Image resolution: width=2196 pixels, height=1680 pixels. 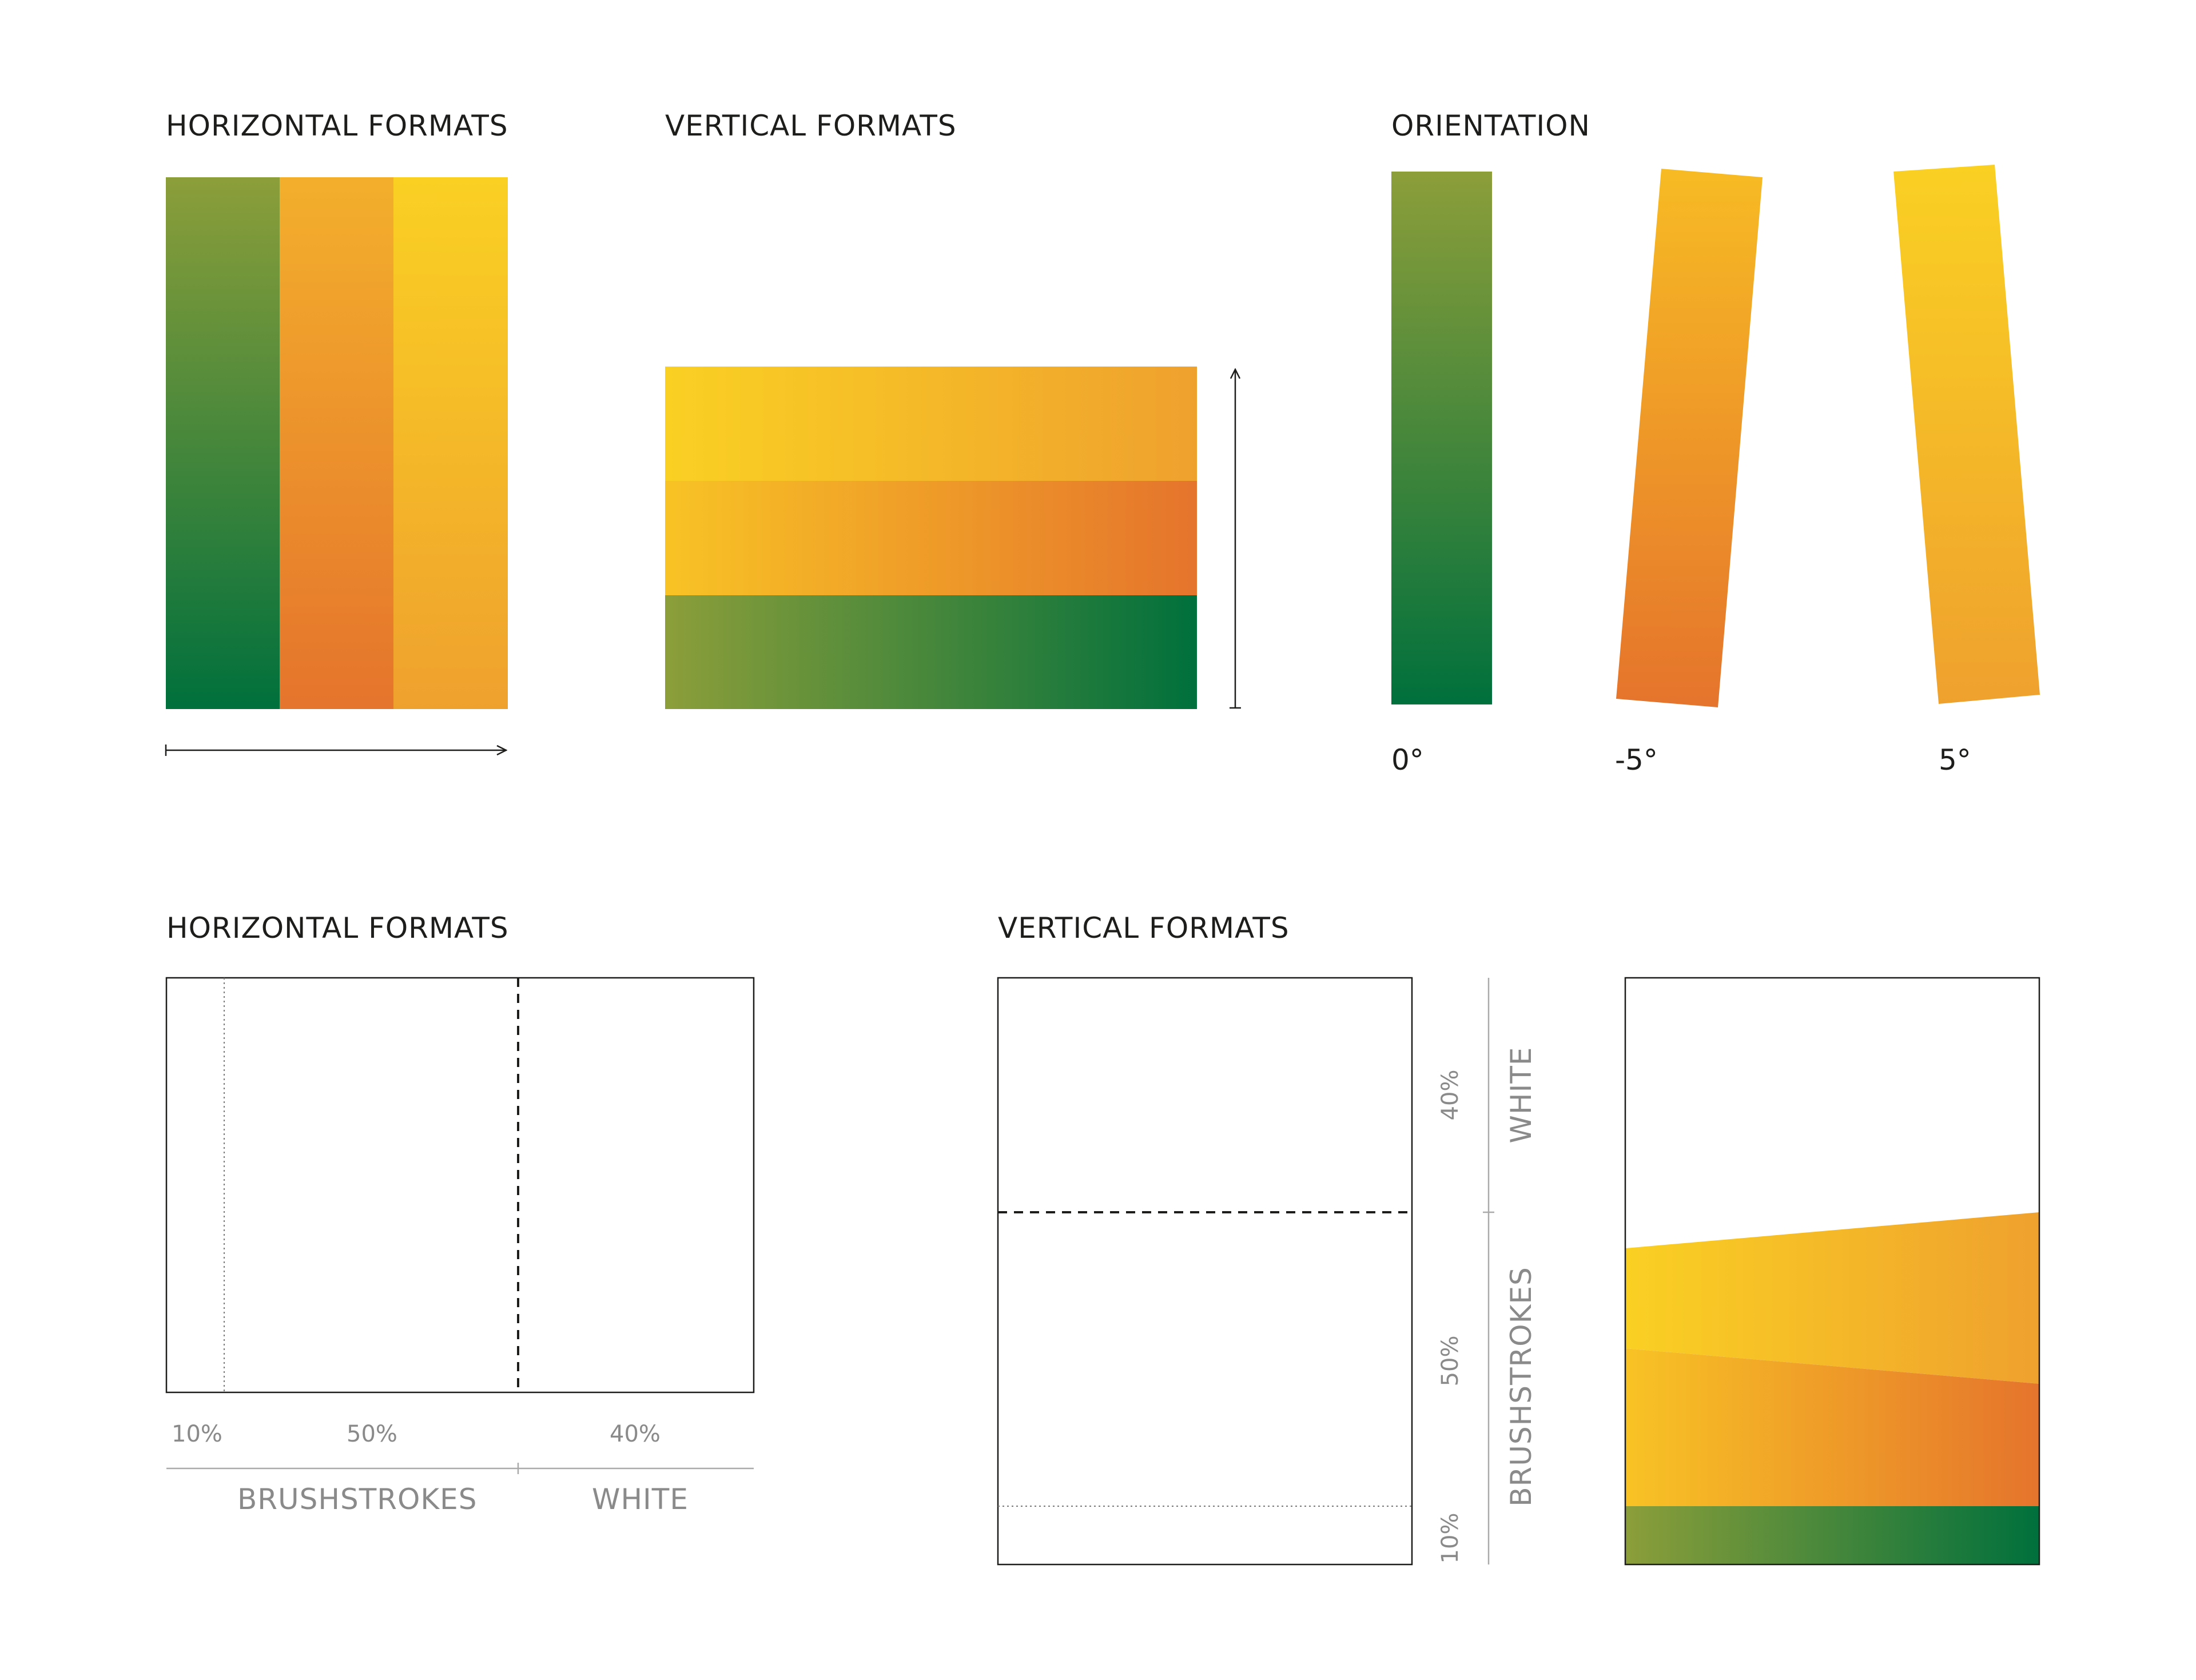 I want to click on v-pct-10: 10%, so click(x=1450, y=1538).